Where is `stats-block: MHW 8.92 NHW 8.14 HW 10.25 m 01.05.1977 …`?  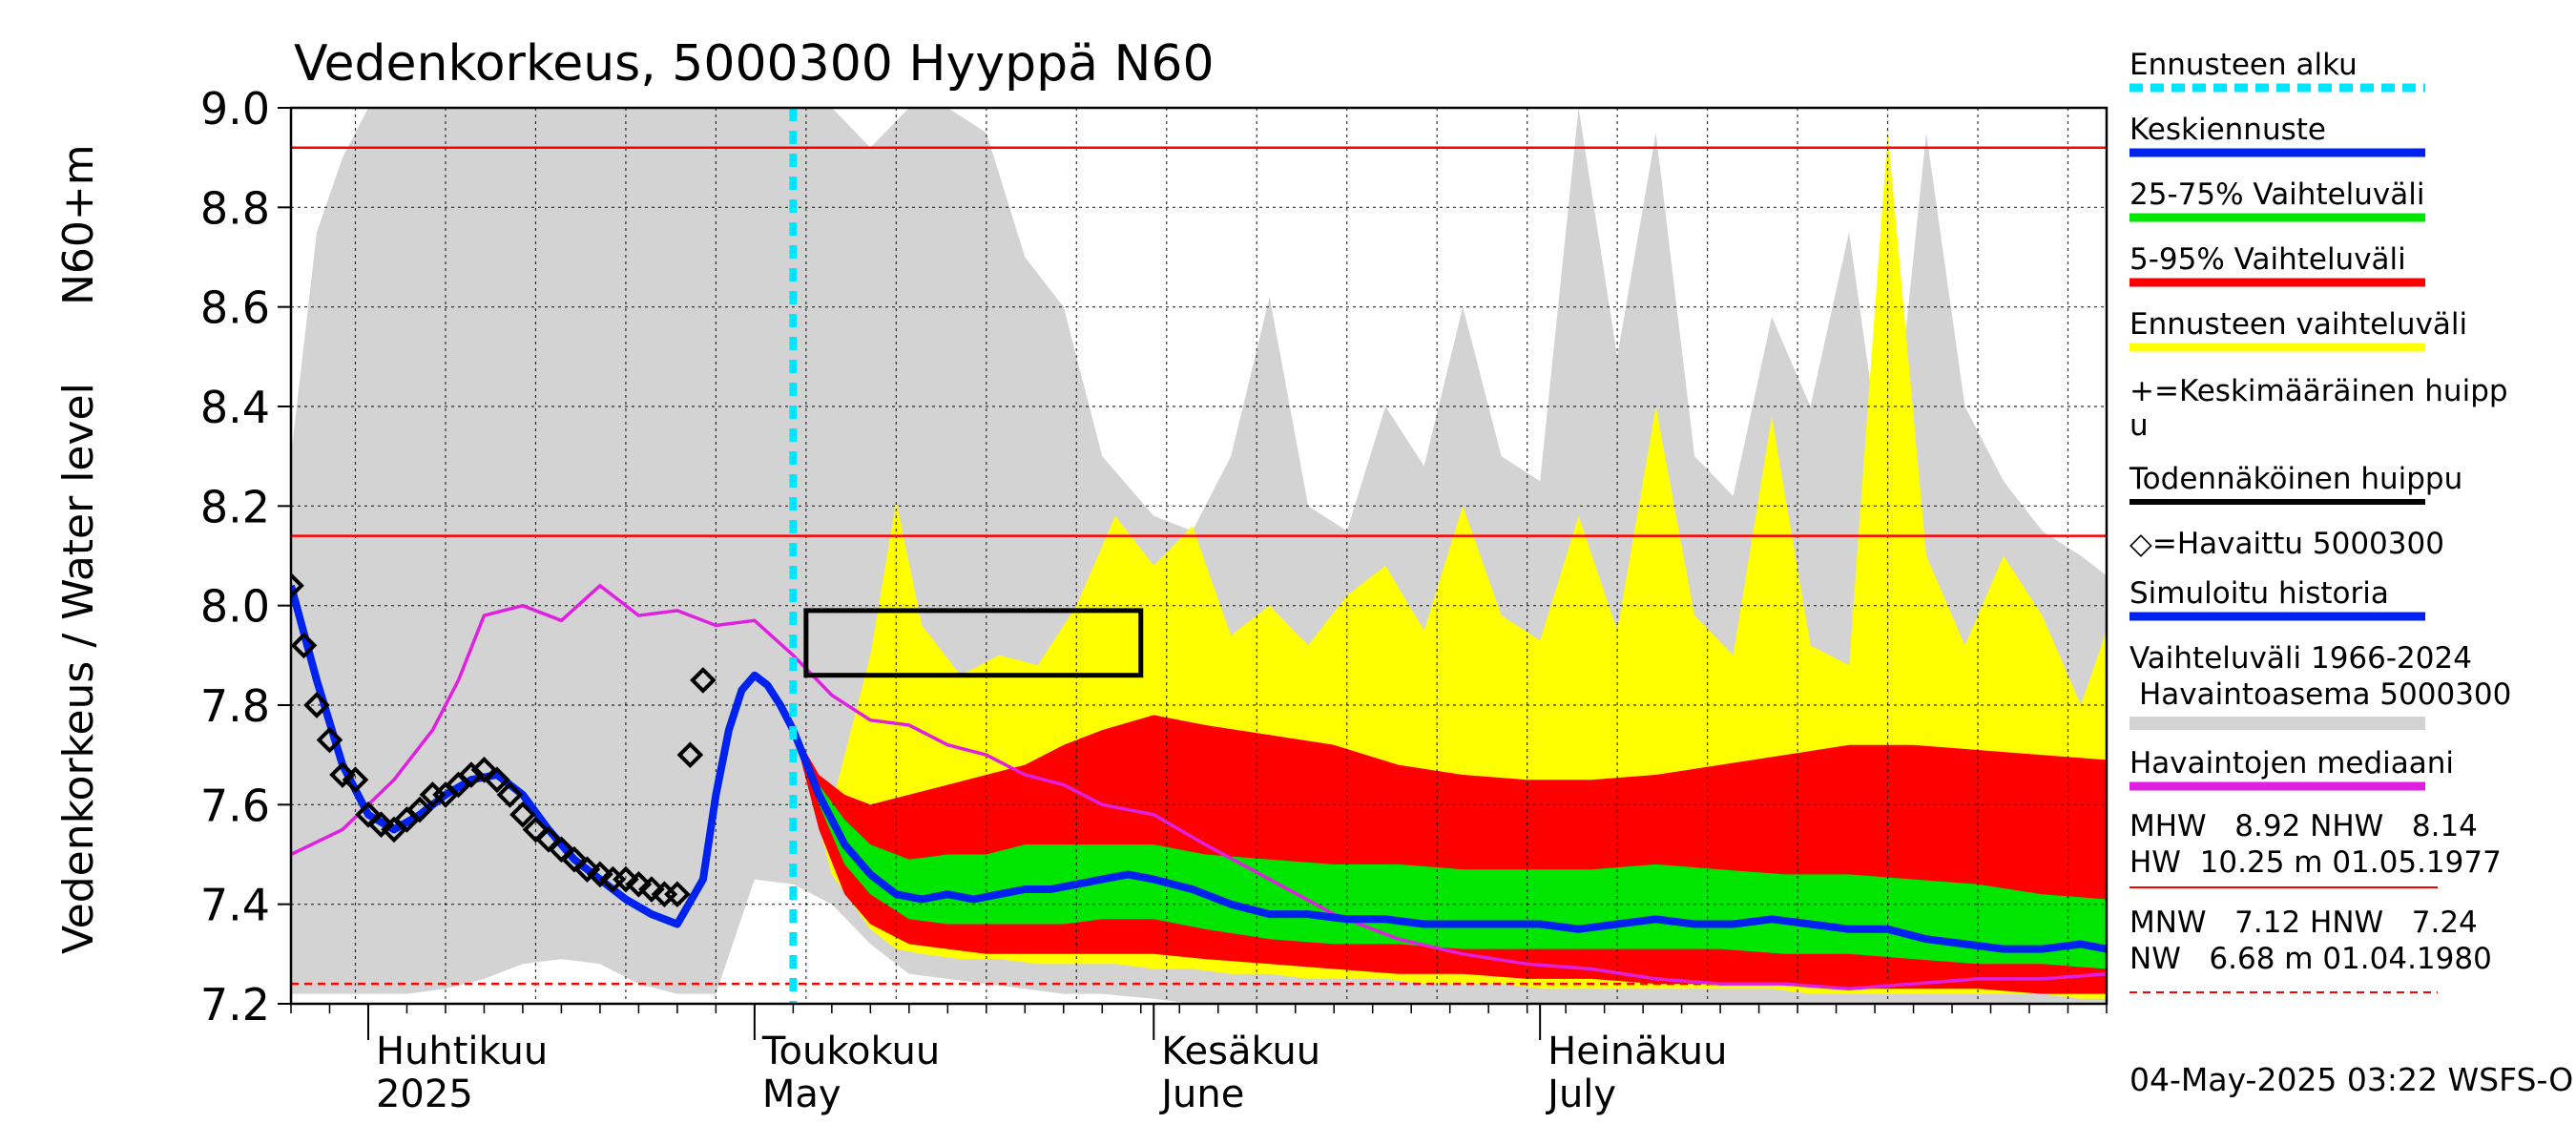
stats-block: MHW 8.92 NHW 8.14 HW 10.25 m 01.05.1977 … is located at coordinates (2315, 901).